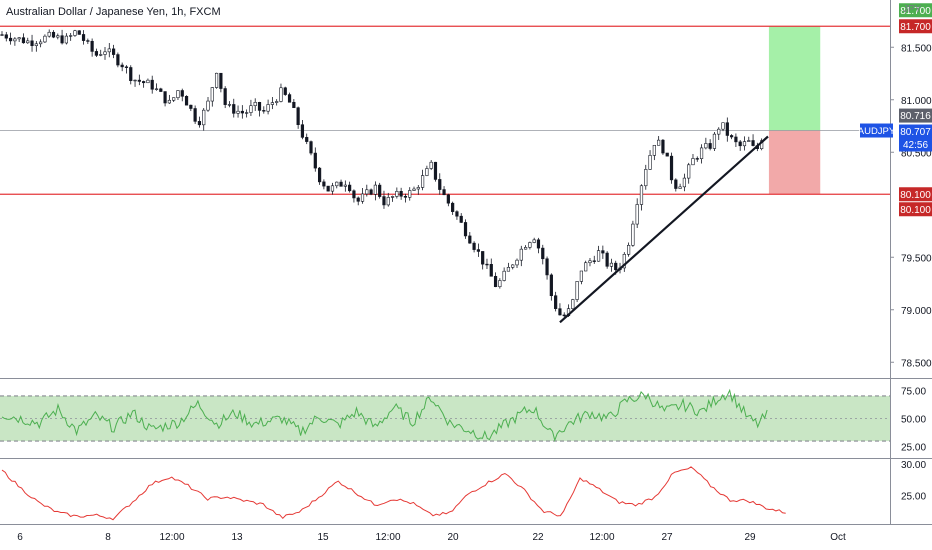  What do you see at coordinates (664, 229) in the screenshot?
I see `trendline` at bounding box center [664, 229].